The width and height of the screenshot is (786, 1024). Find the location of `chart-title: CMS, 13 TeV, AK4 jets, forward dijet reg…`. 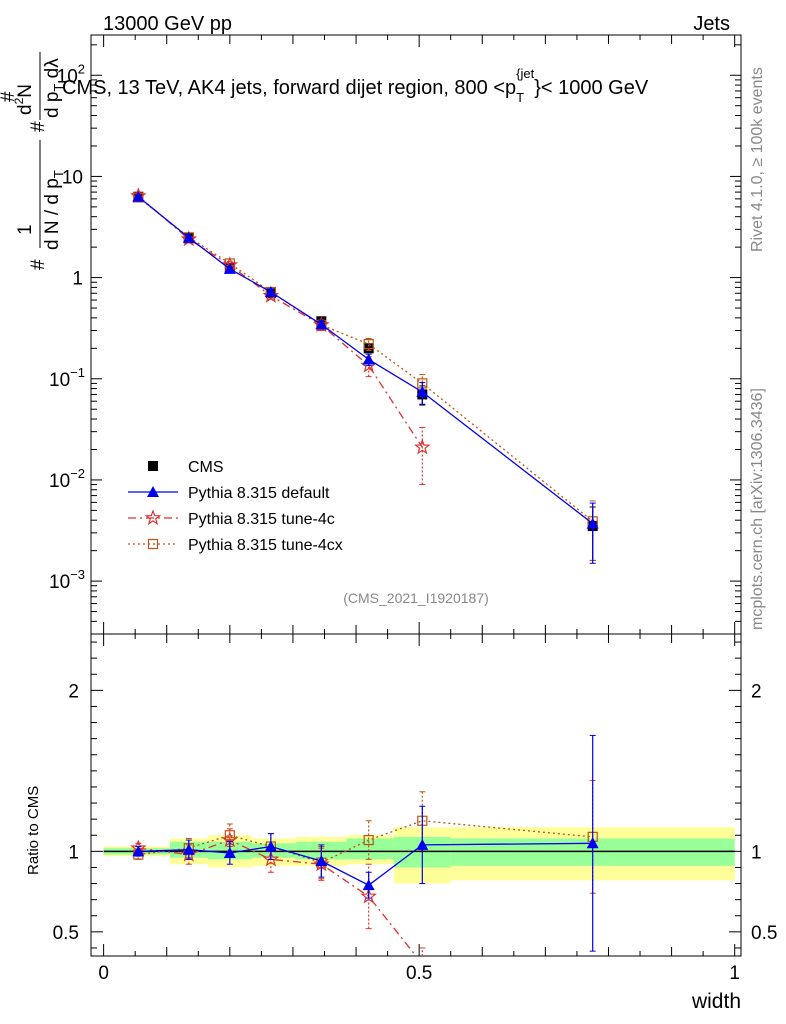

chart-title: CMS, 13 TeV, AK4 jets, forward dijet reg… is located at coordinates (355, 85).